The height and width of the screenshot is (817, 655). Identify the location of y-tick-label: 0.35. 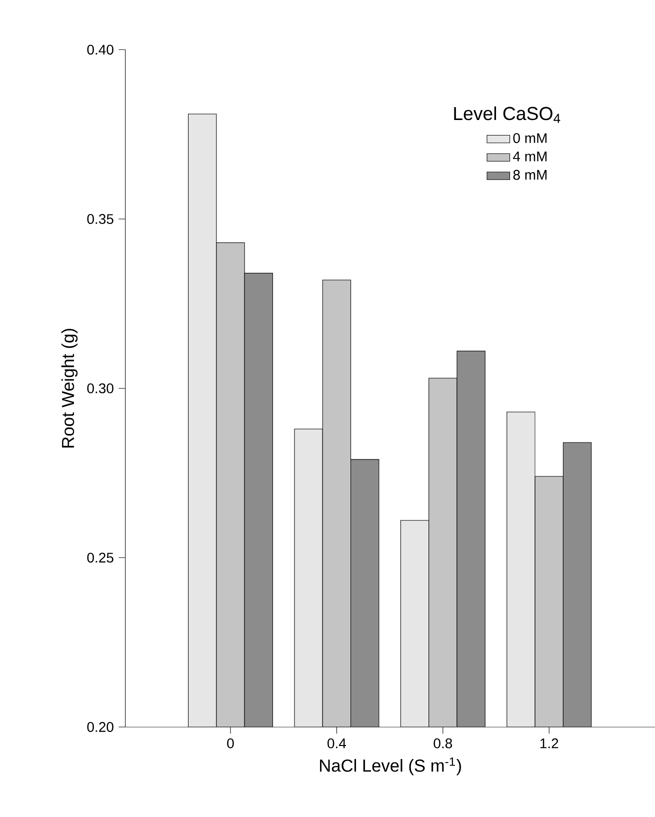
(100, 219).